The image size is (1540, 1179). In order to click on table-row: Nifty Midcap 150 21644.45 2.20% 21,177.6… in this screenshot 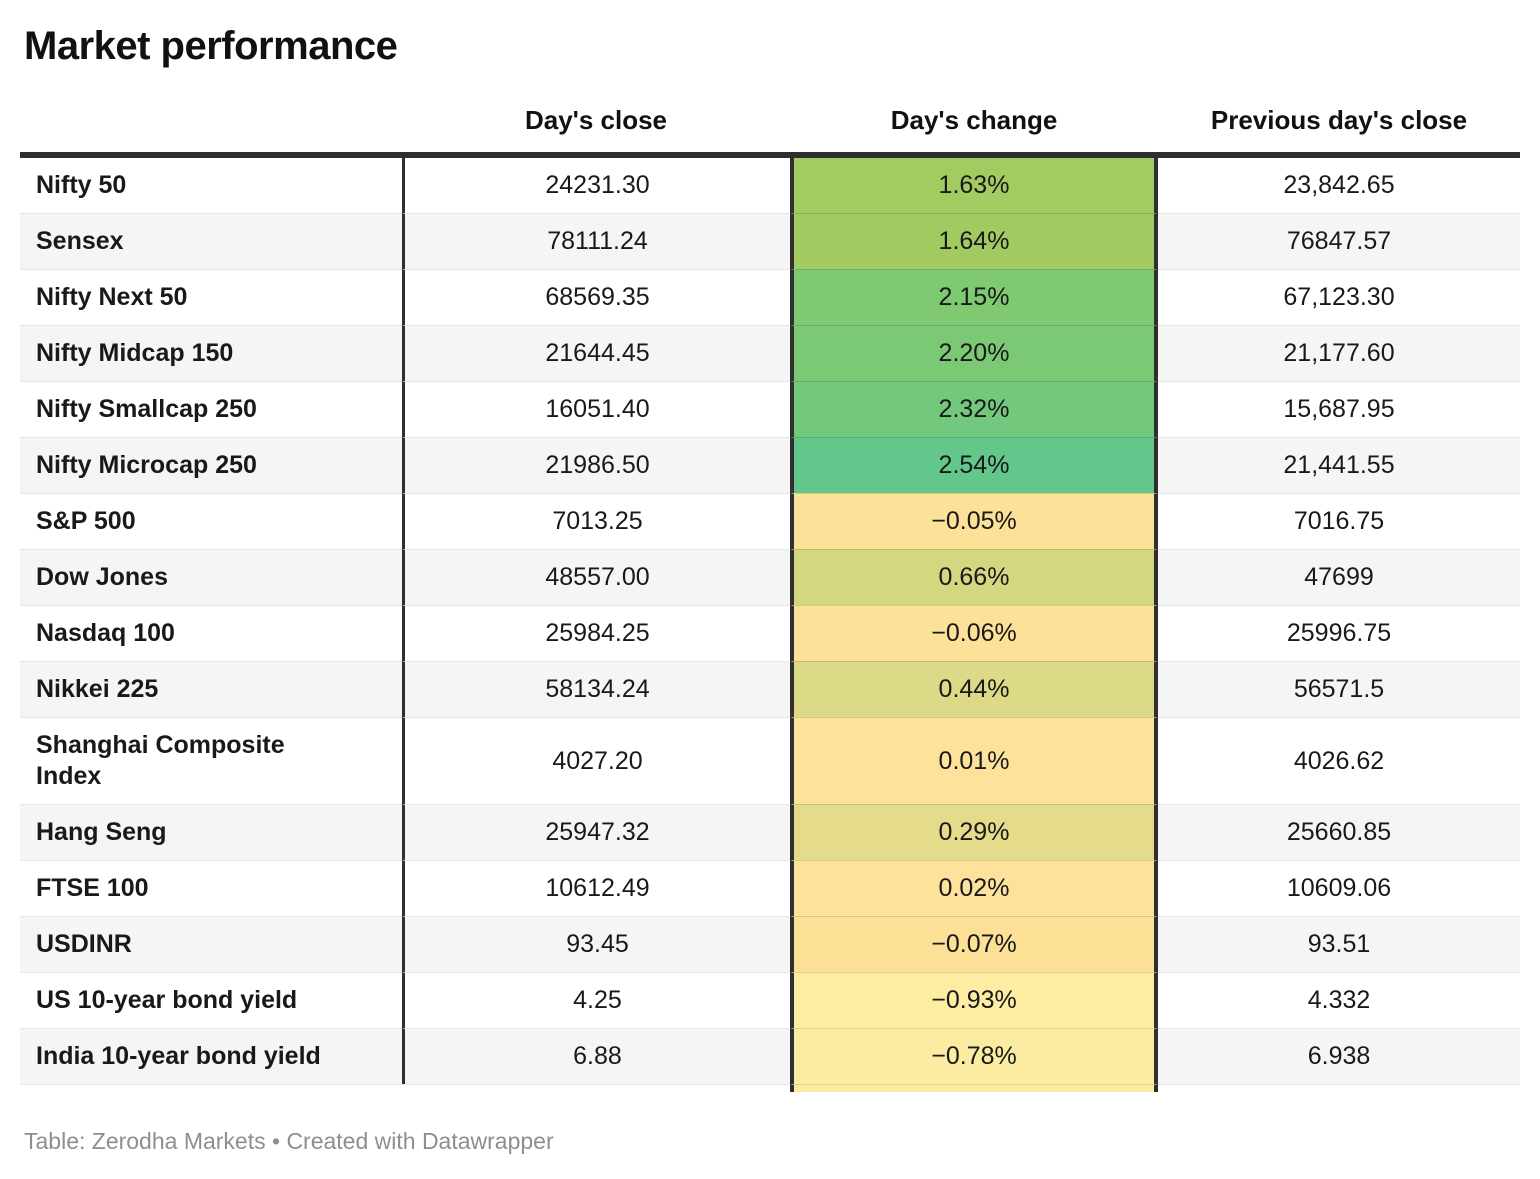, I will do `click(770, 353)`.